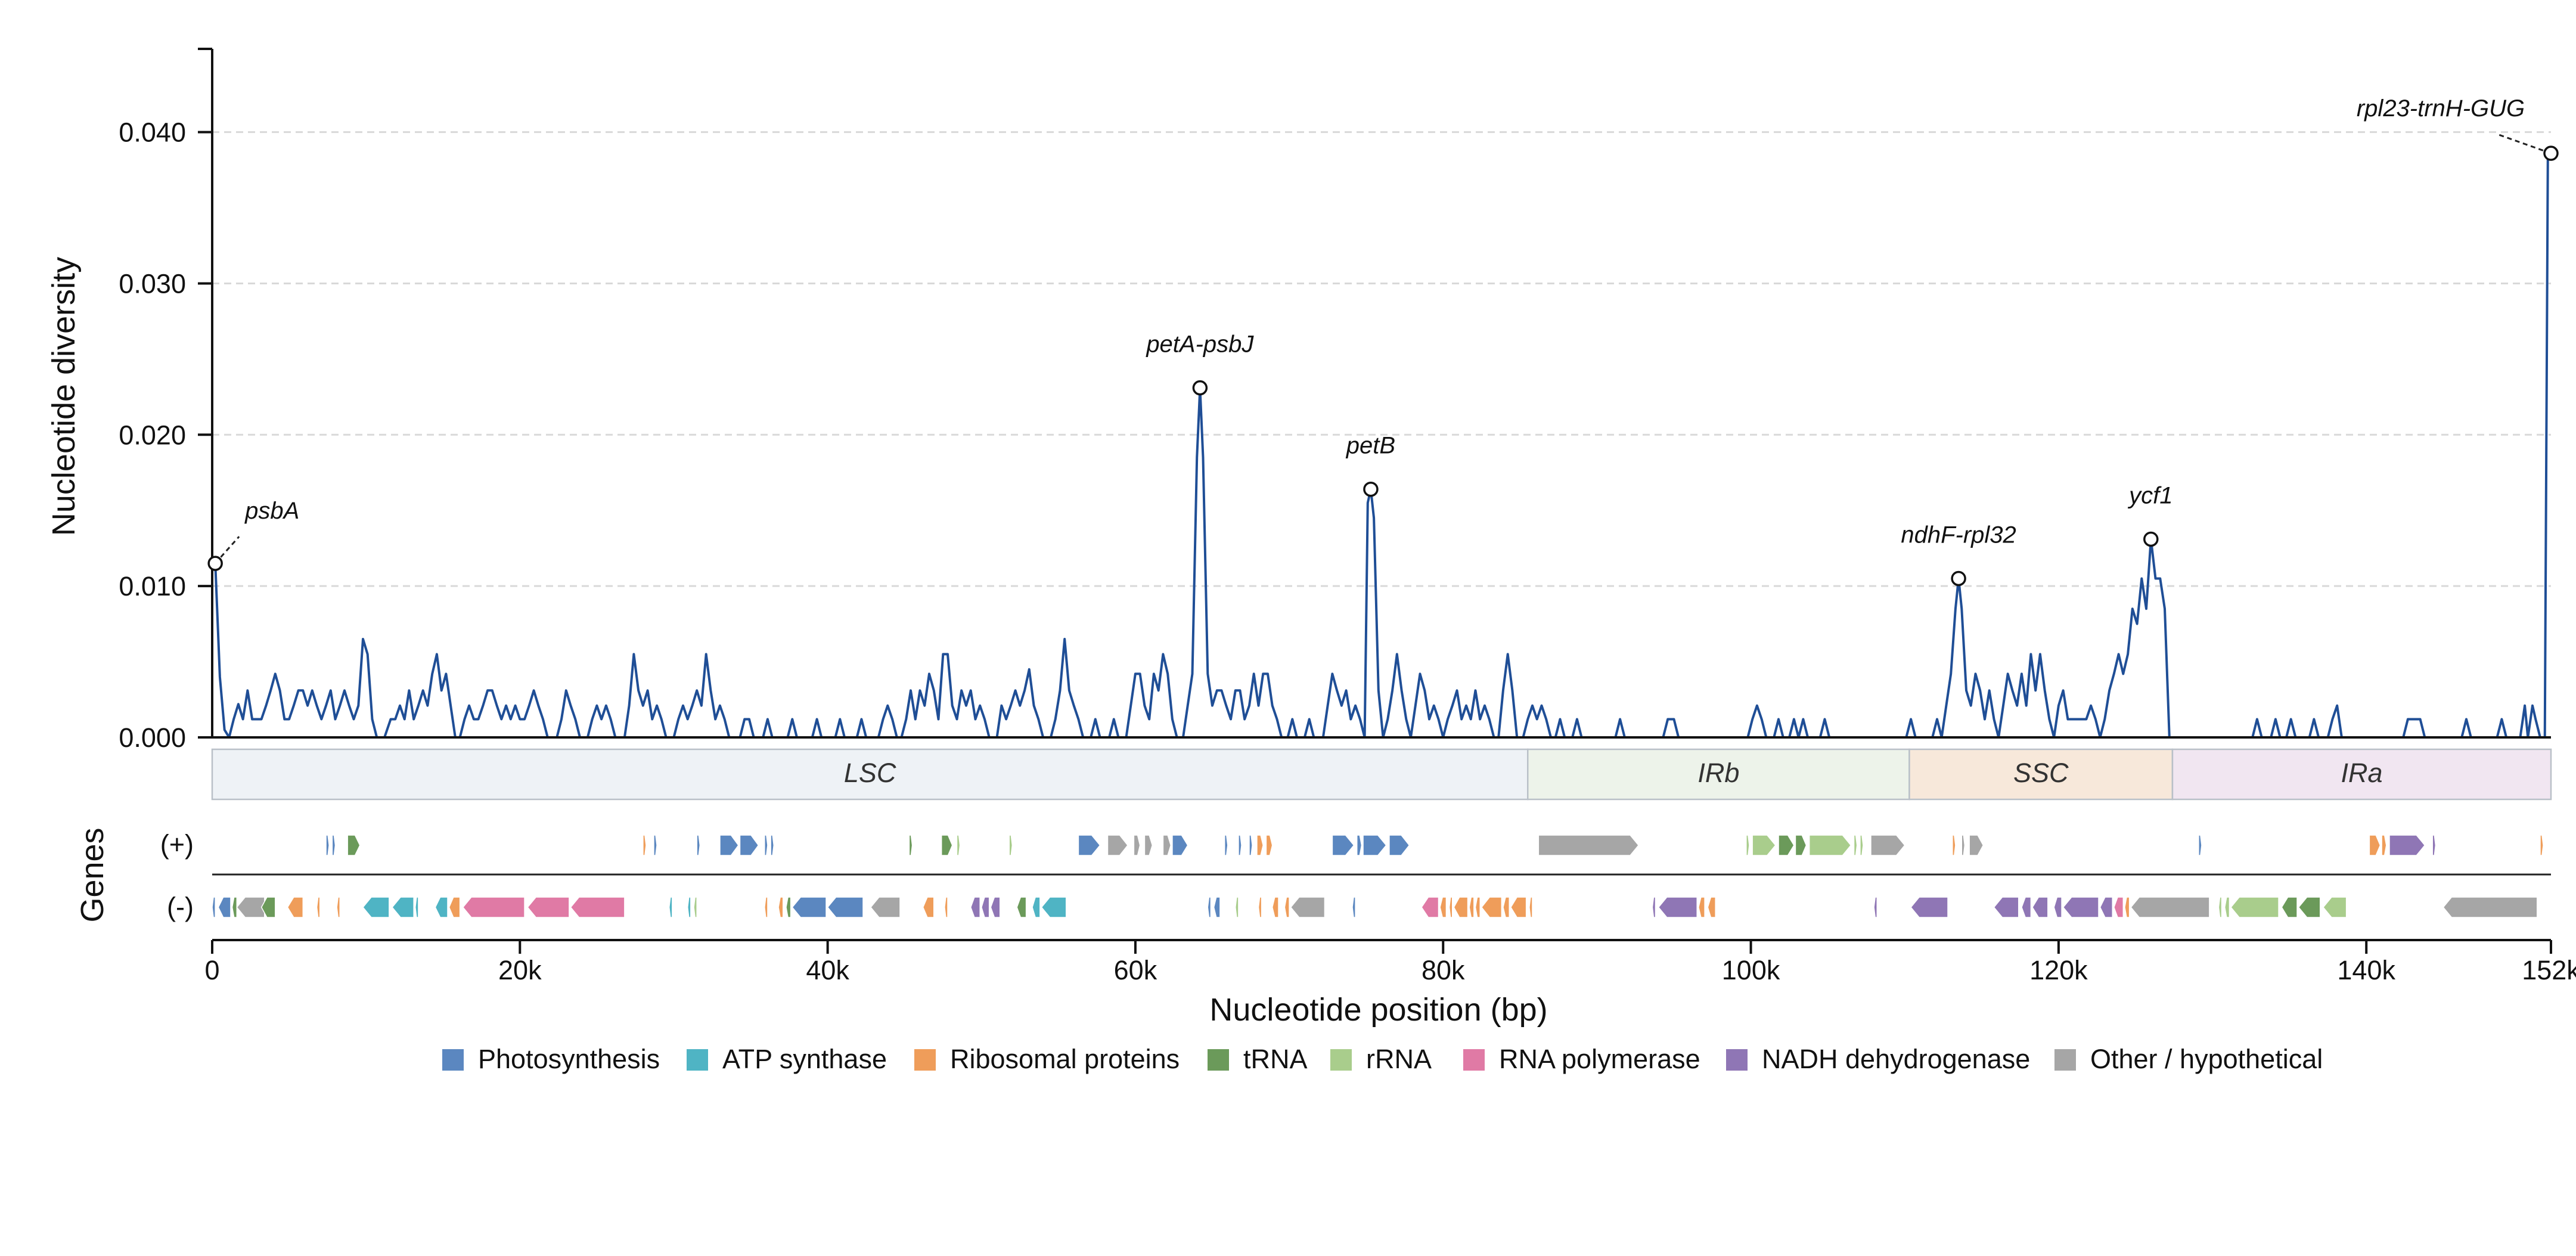 The image size is (2576, 1256). Describe the element at coordinates (1219, 1060) in the screenshot. I see `legend-swatch-trna` at that location.